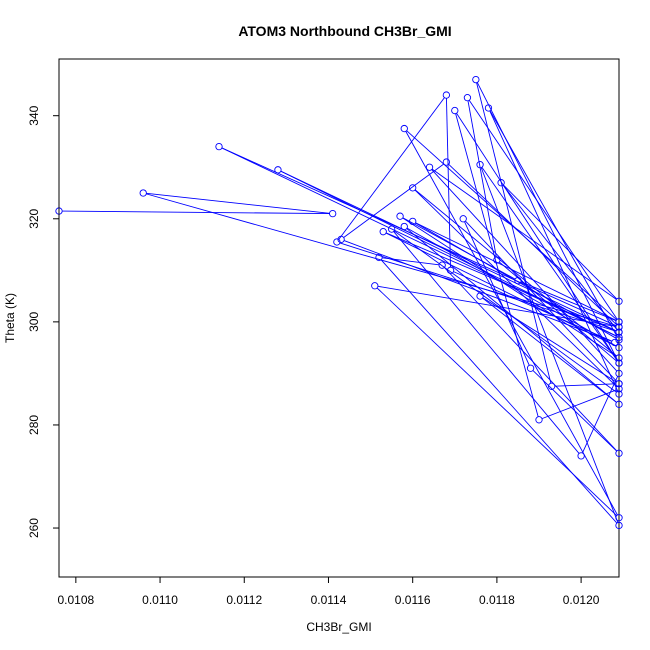 The image size is (650, 650). Describe the element at coordinates (581, 600) in the screenshot. I see `x-tick-label: 0.0120` at that location.